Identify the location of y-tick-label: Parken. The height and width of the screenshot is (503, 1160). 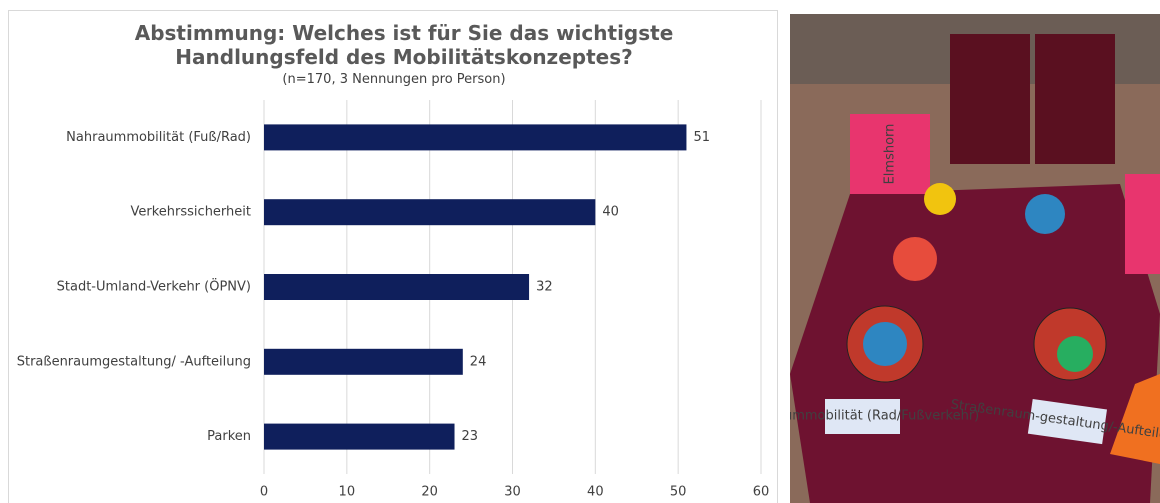
(229, 436).